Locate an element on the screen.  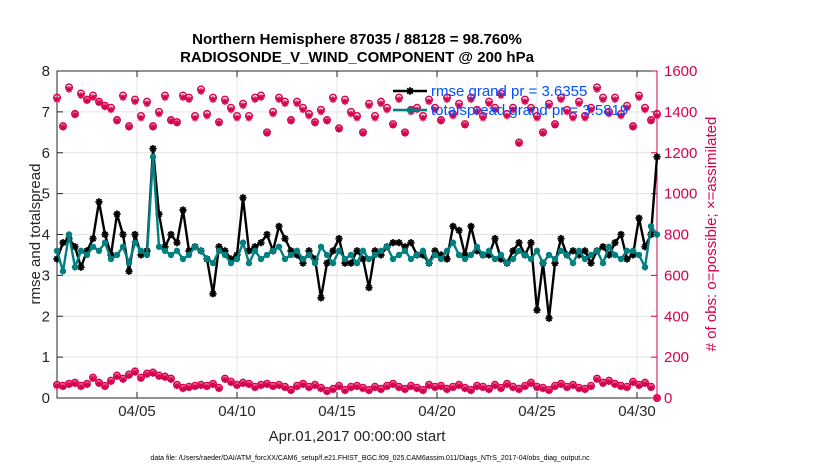
x-tick-label: 04/25 is located at coordinates (537, 411).